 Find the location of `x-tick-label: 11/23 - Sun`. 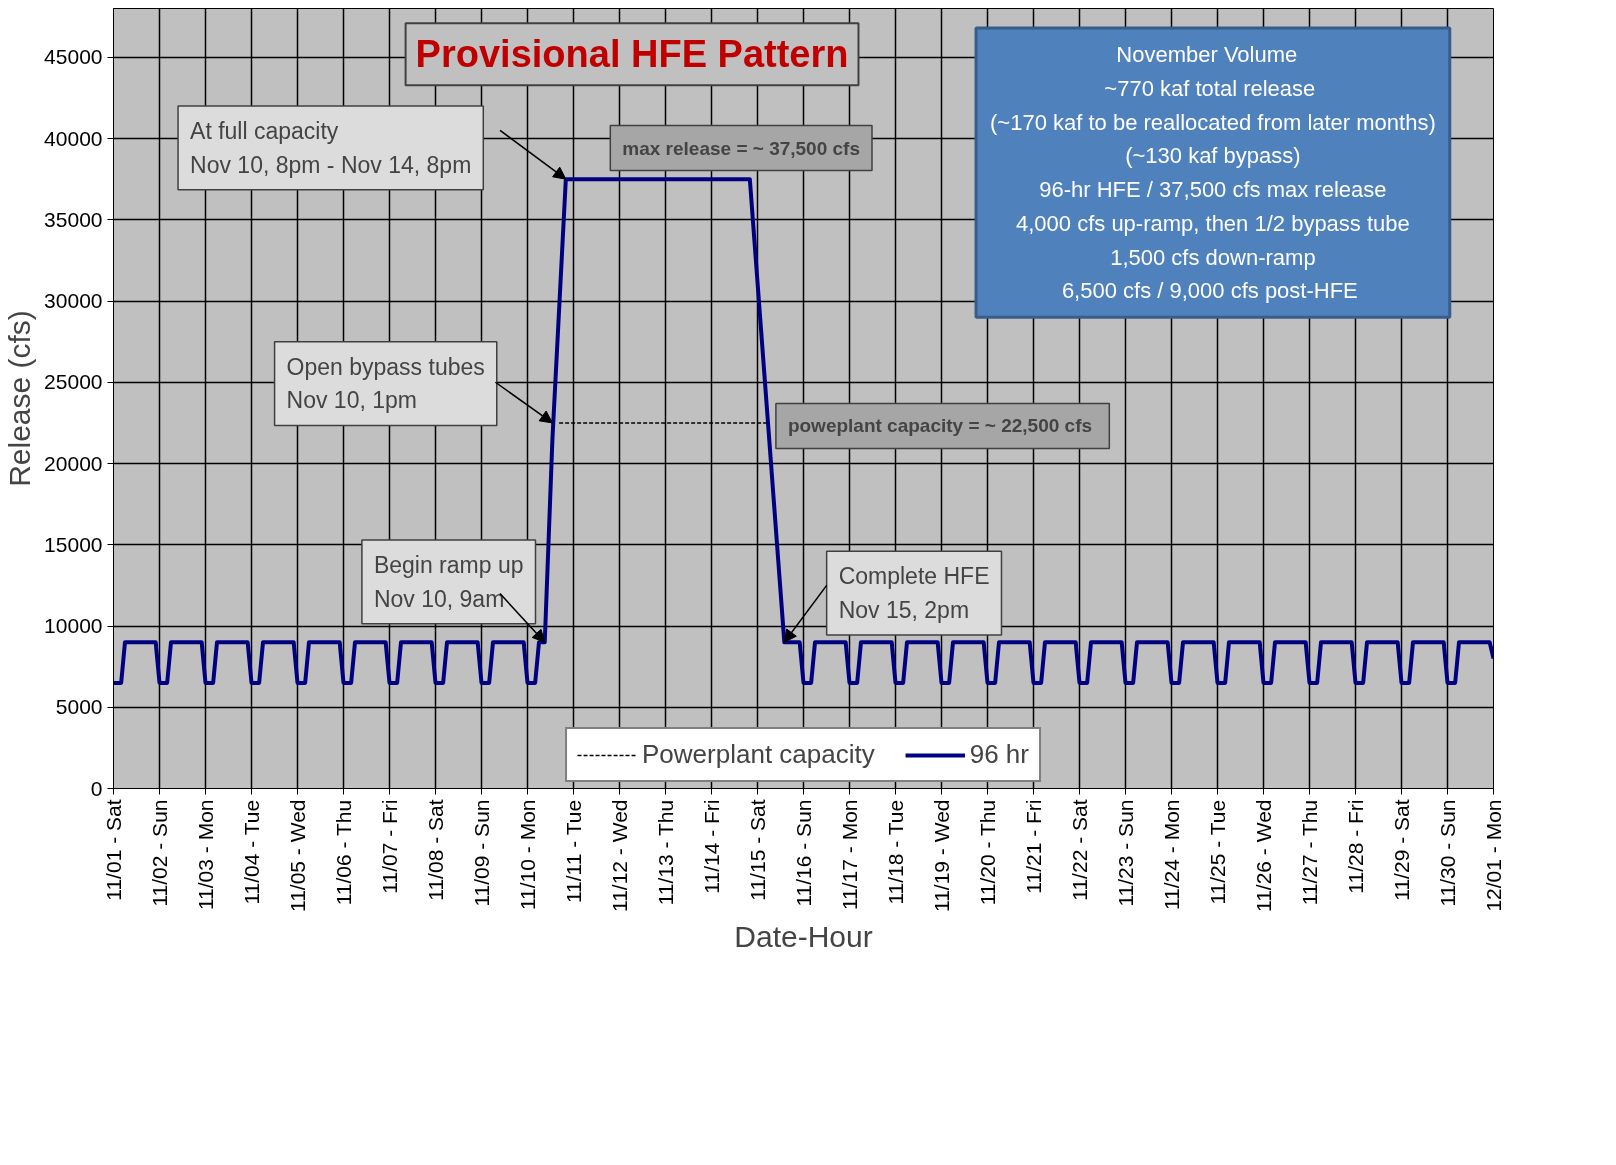

x-tick-label: 11/23 - Sun is located at coordinates (1125, 853).